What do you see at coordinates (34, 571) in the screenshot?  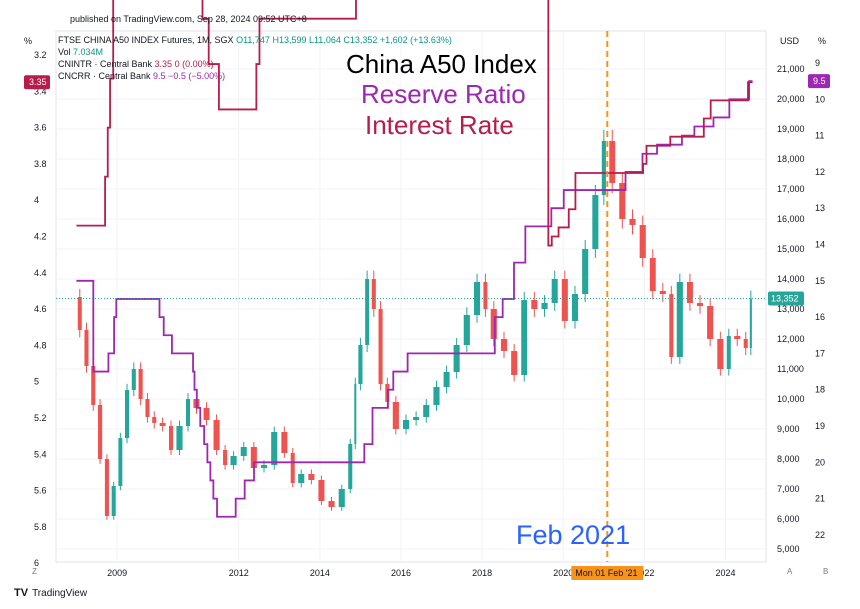 I see `corner-z: Z` at bounding box center [34, 571].